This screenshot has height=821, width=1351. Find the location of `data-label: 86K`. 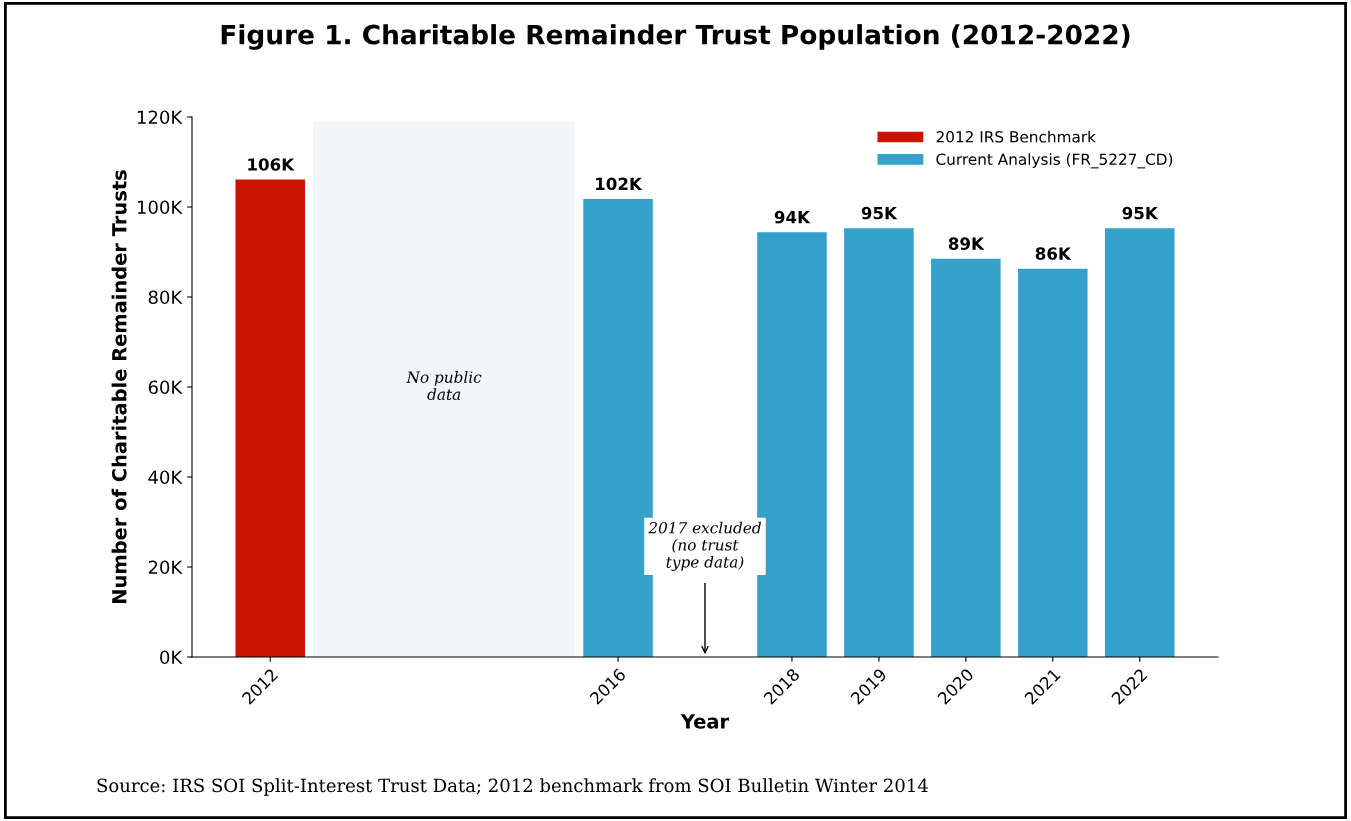

data-label: 86K is located at coordinates (1053, 253).